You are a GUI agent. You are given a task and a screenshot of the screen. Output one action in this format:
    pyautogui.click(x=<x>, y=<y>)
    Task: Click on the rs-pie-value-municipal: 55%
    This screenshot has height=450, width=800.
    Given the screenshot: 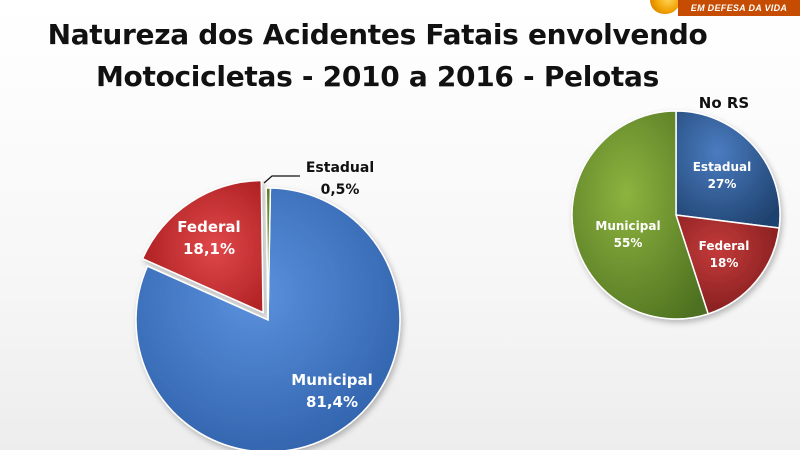 What is the action you would take?
    pyautogui.click(x=628, y=243)
    